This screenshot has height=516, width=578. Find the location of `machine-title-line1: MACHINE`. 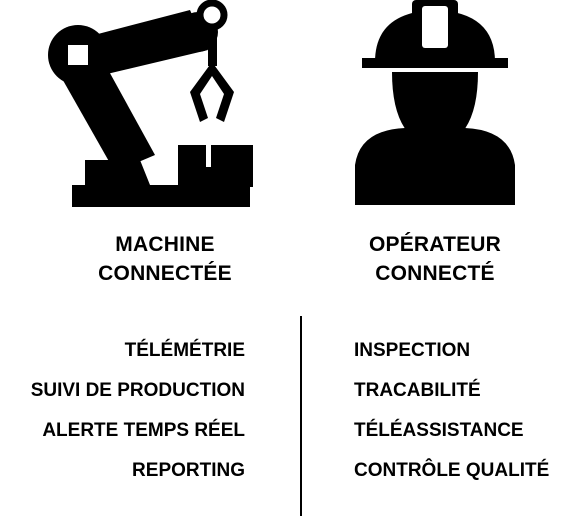

machine-title-line1: MACHINE is located at coordinates (165, 244).